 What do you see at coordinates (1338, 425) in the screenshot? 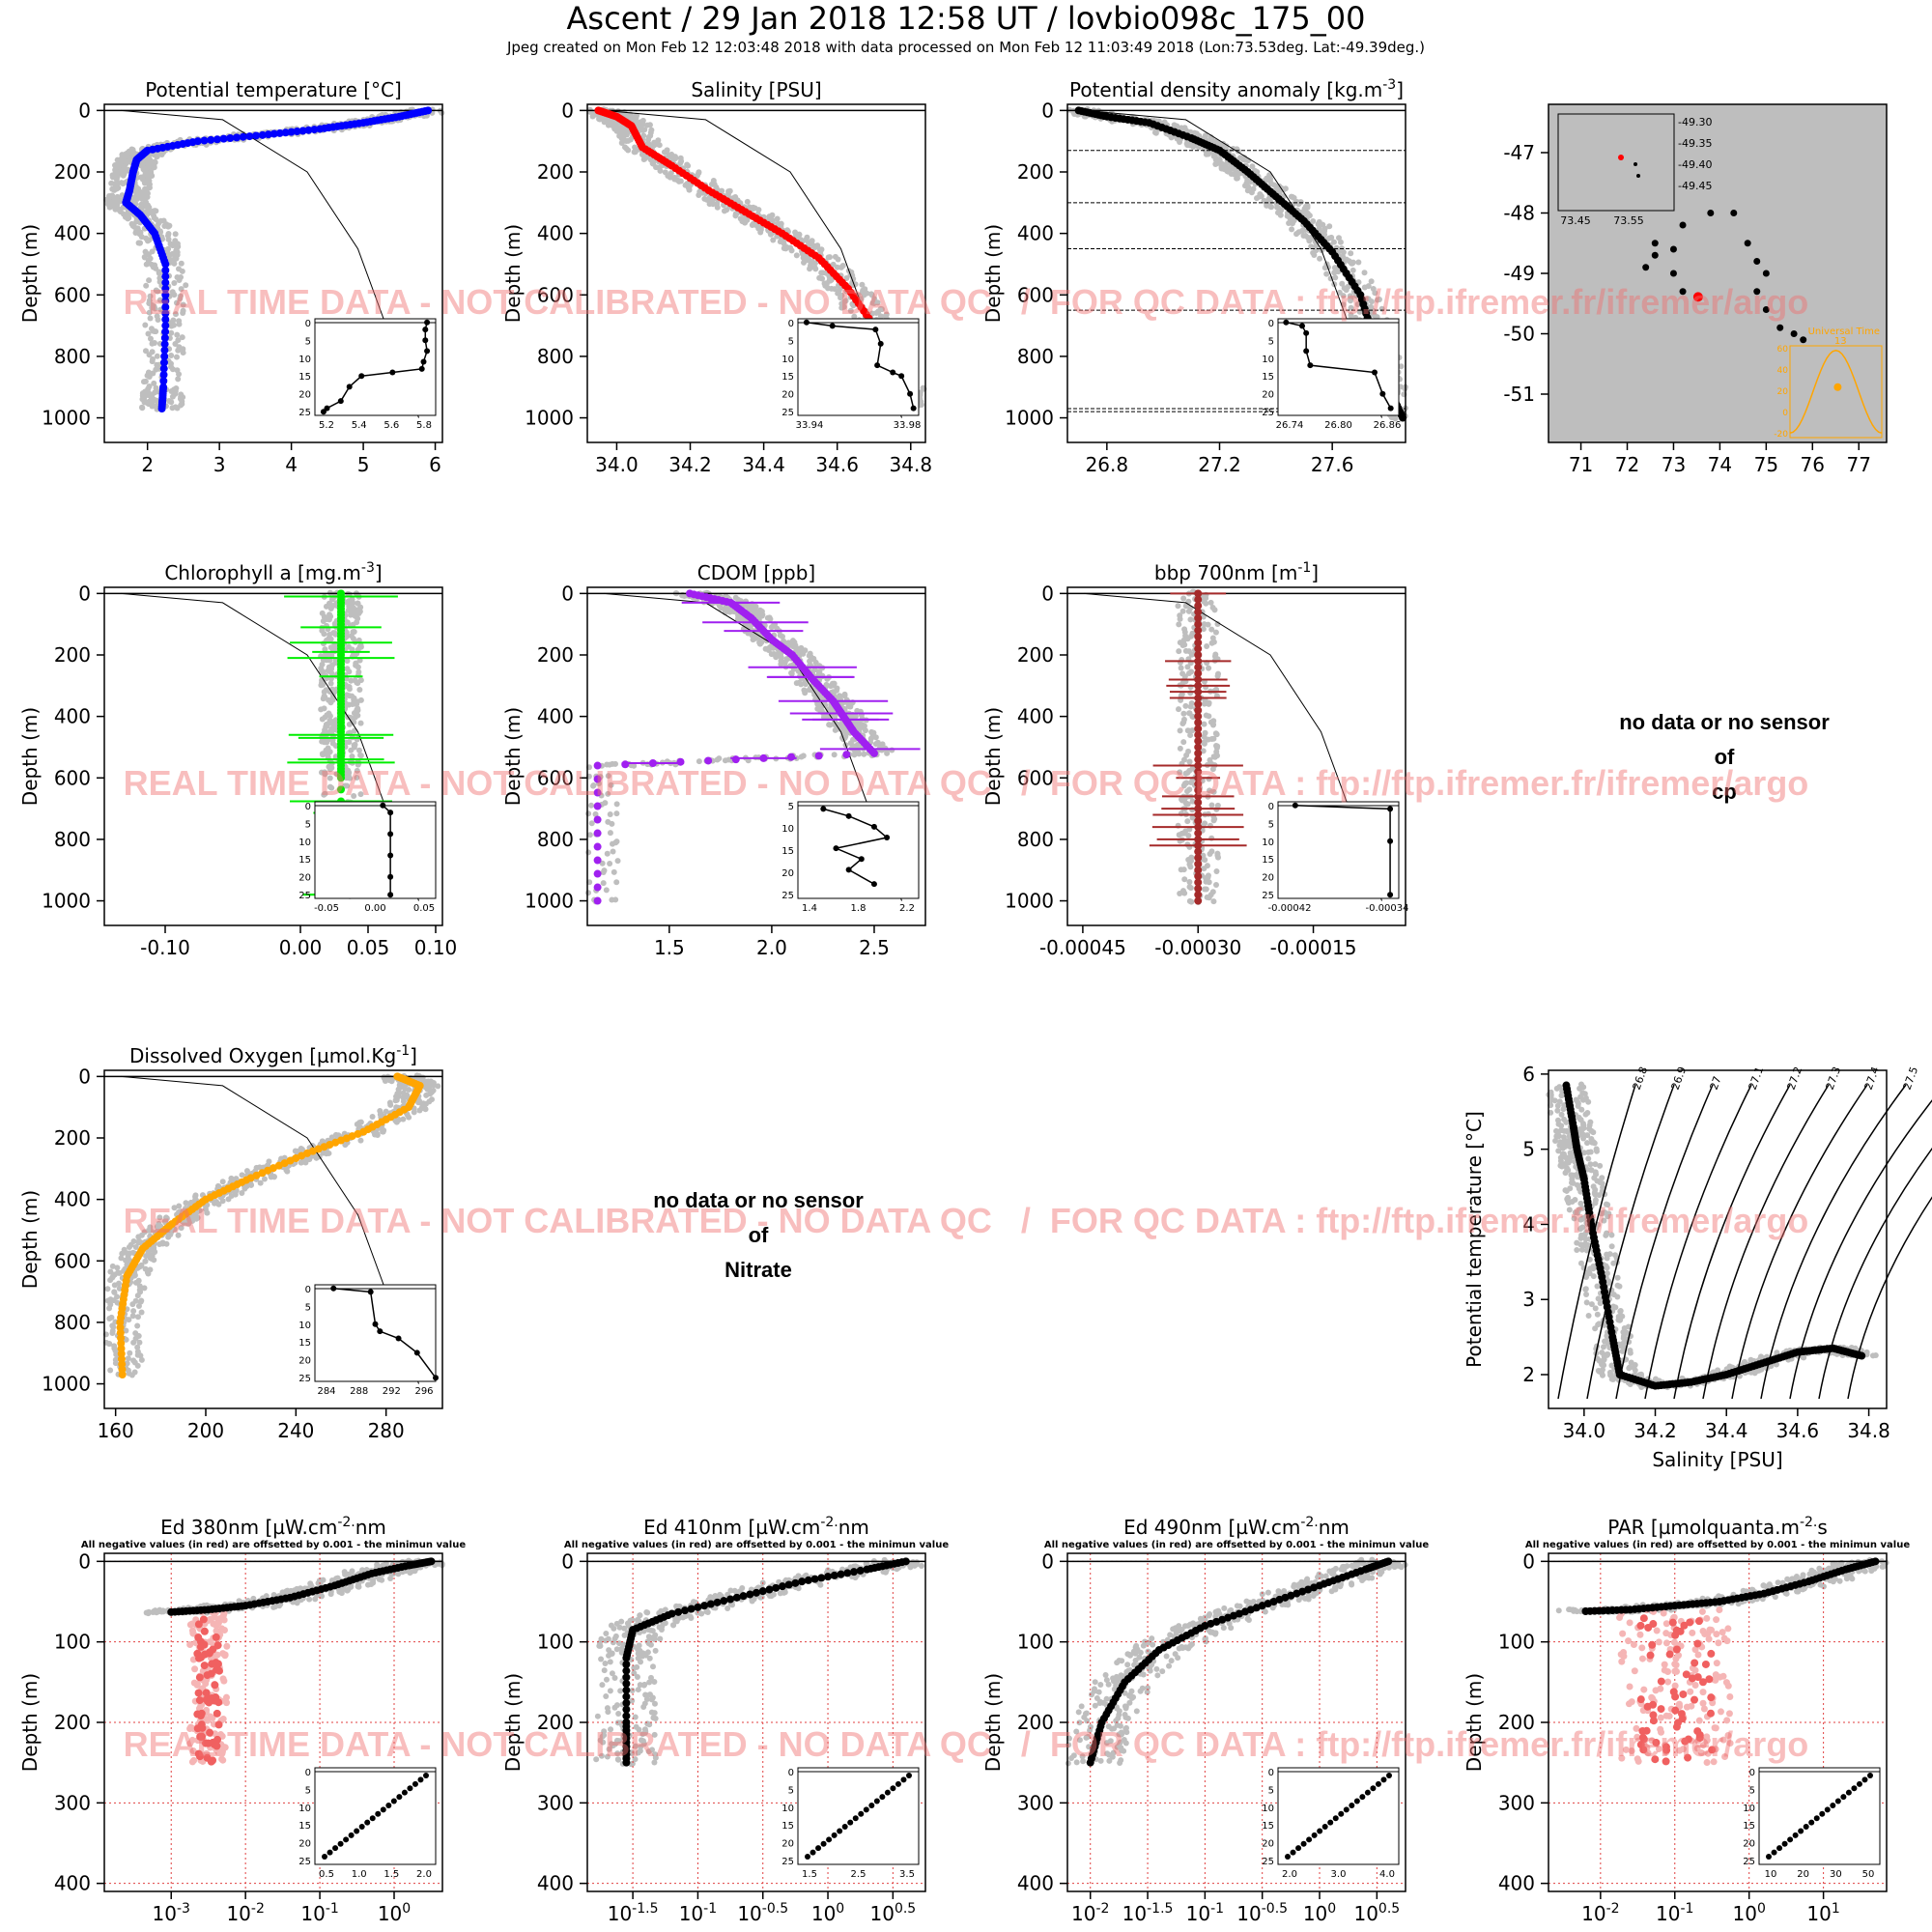
I see `inset-tick-label: 26.80` at bounding box center [1338, 425].